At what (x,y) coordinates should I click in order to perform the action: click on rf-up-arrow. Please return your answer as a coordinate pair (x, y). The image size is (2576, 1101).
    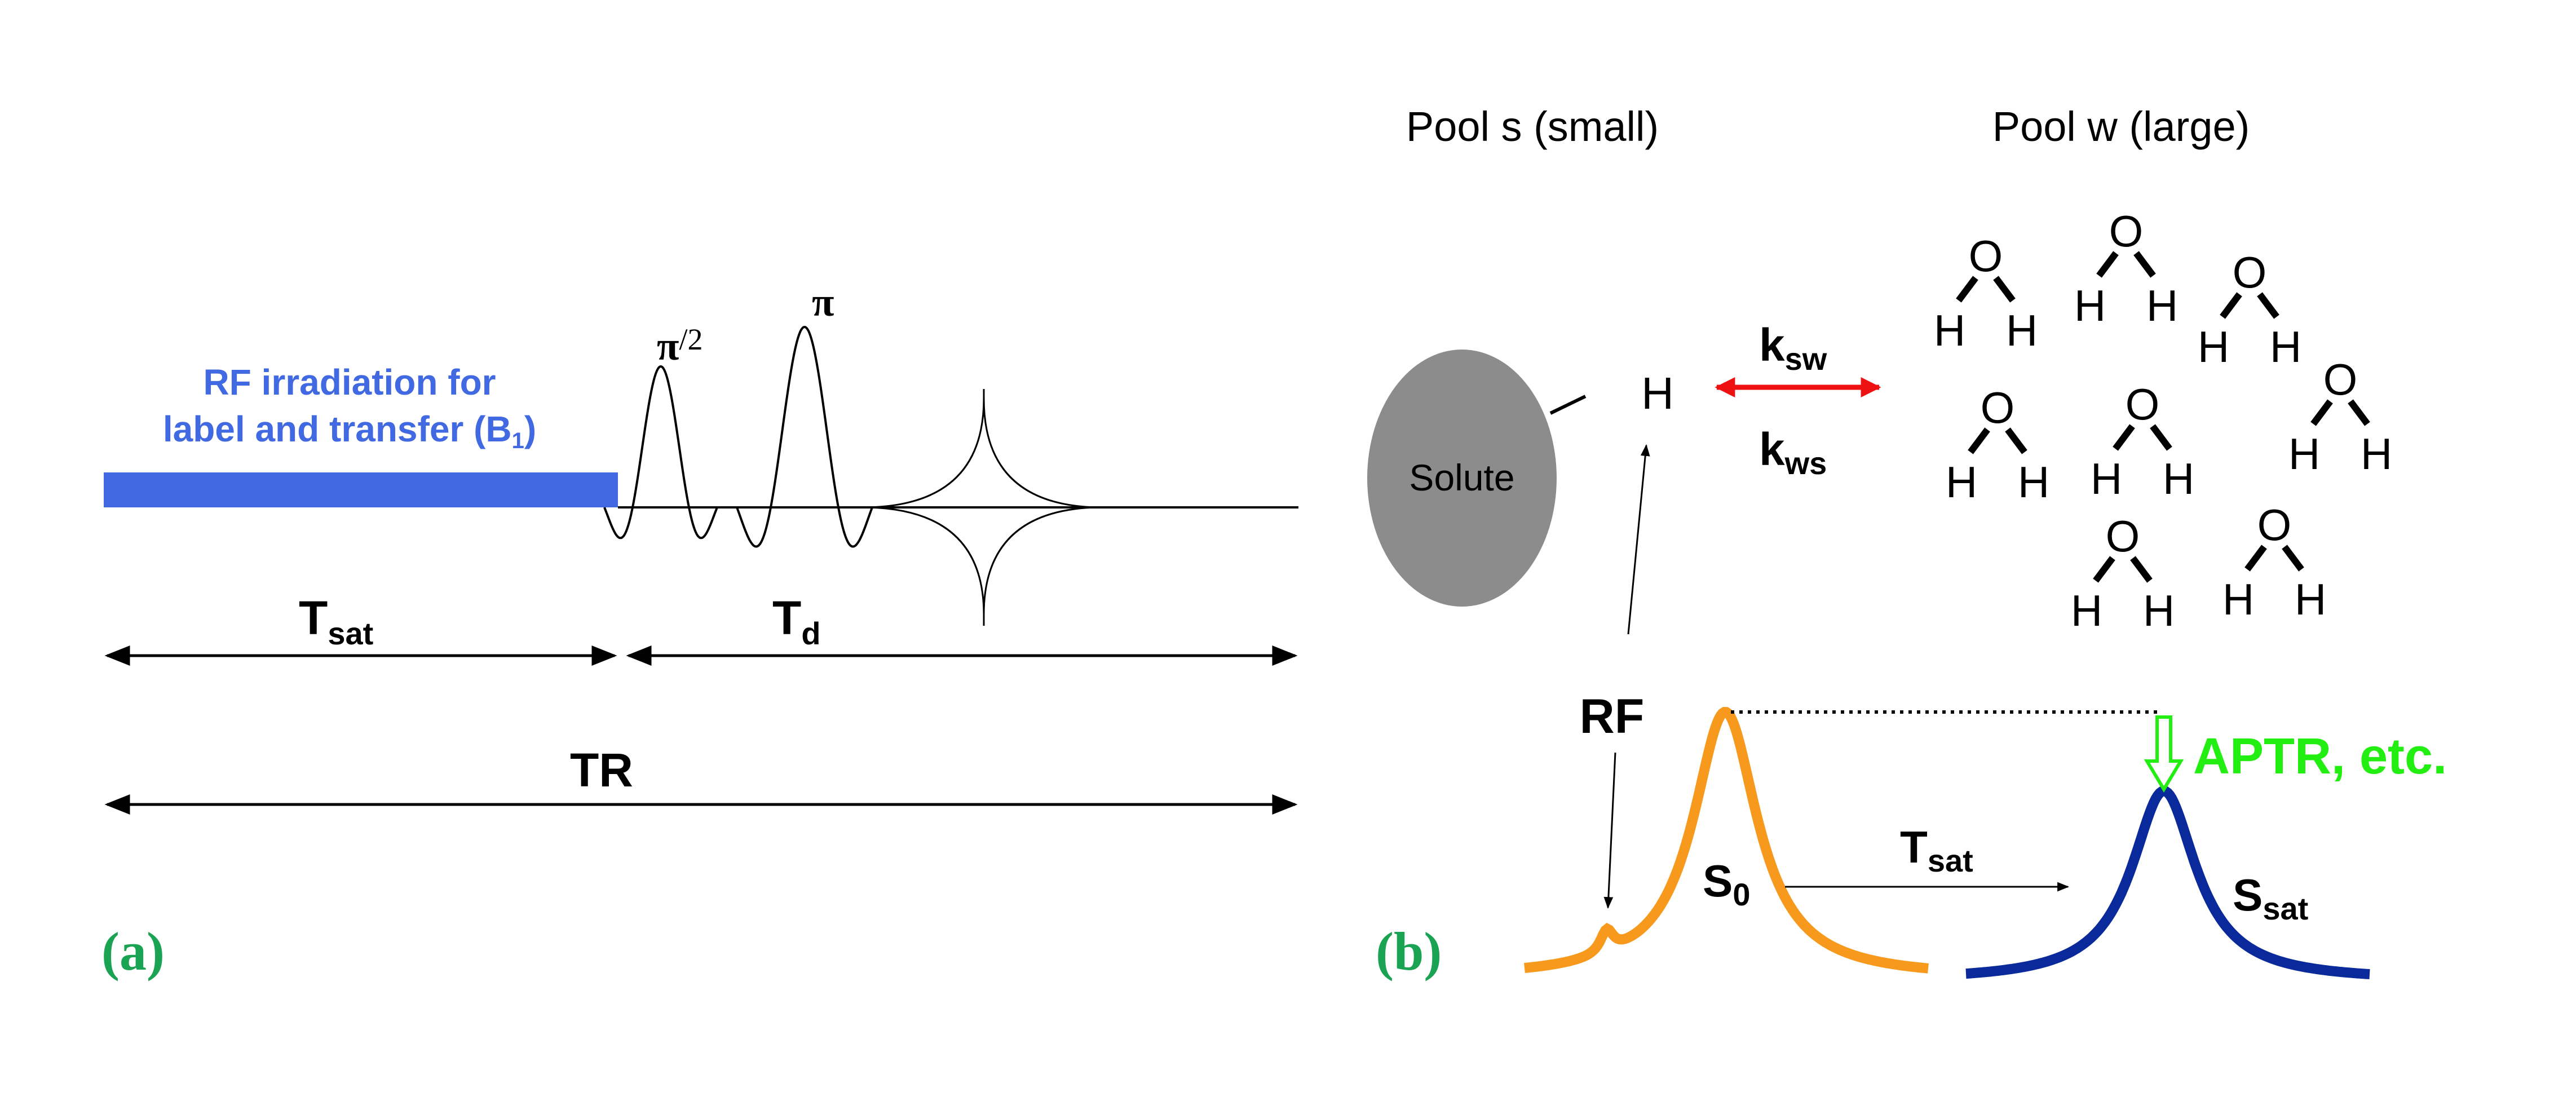
    Looking at the image, I should click on (1639, 540).